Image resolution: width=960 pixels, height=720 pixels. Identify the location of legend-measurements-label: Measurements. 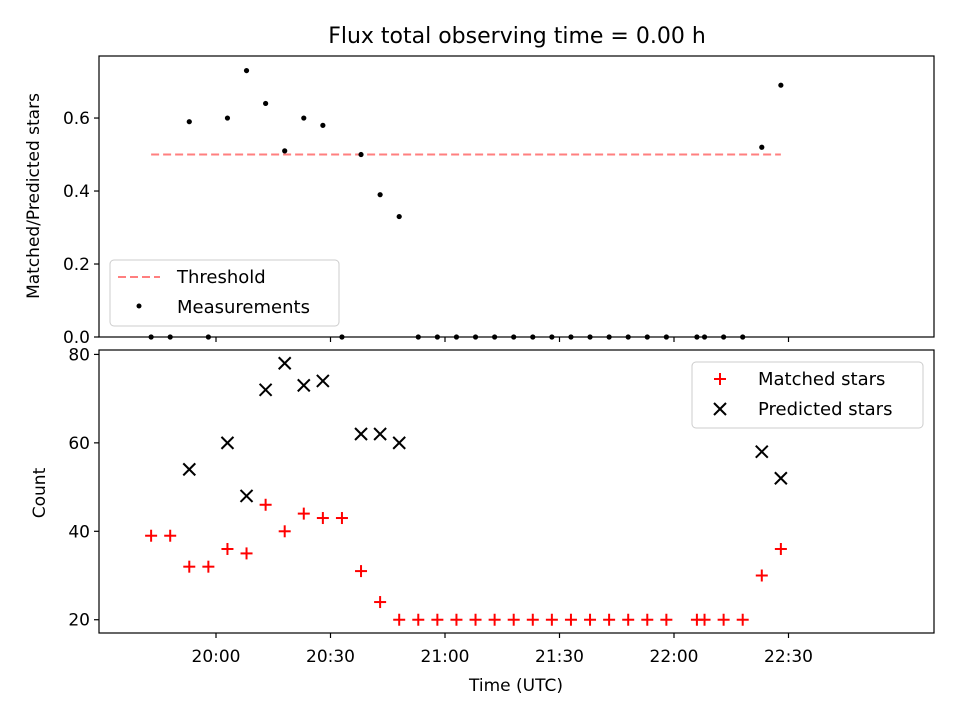
(243, 307).